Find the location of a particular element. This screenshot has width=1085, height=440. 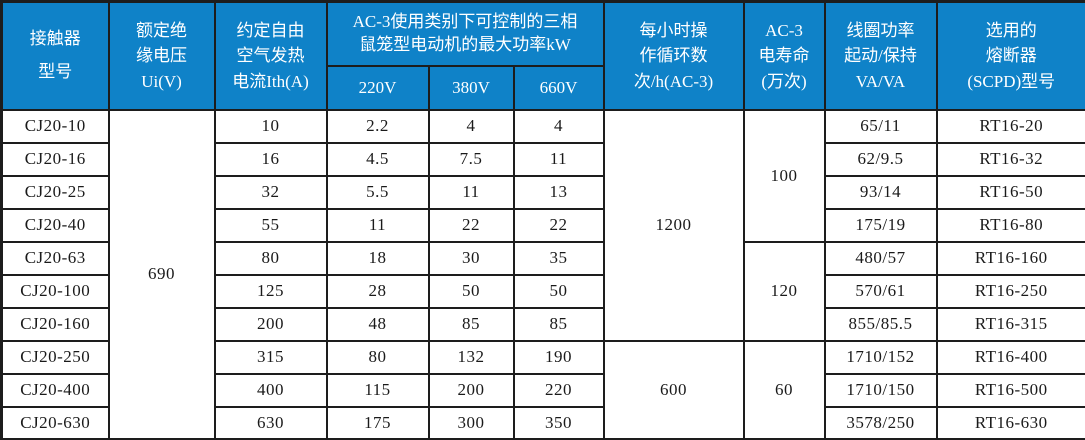

header-line: 选用的 is located at coordinates (1011, 30).